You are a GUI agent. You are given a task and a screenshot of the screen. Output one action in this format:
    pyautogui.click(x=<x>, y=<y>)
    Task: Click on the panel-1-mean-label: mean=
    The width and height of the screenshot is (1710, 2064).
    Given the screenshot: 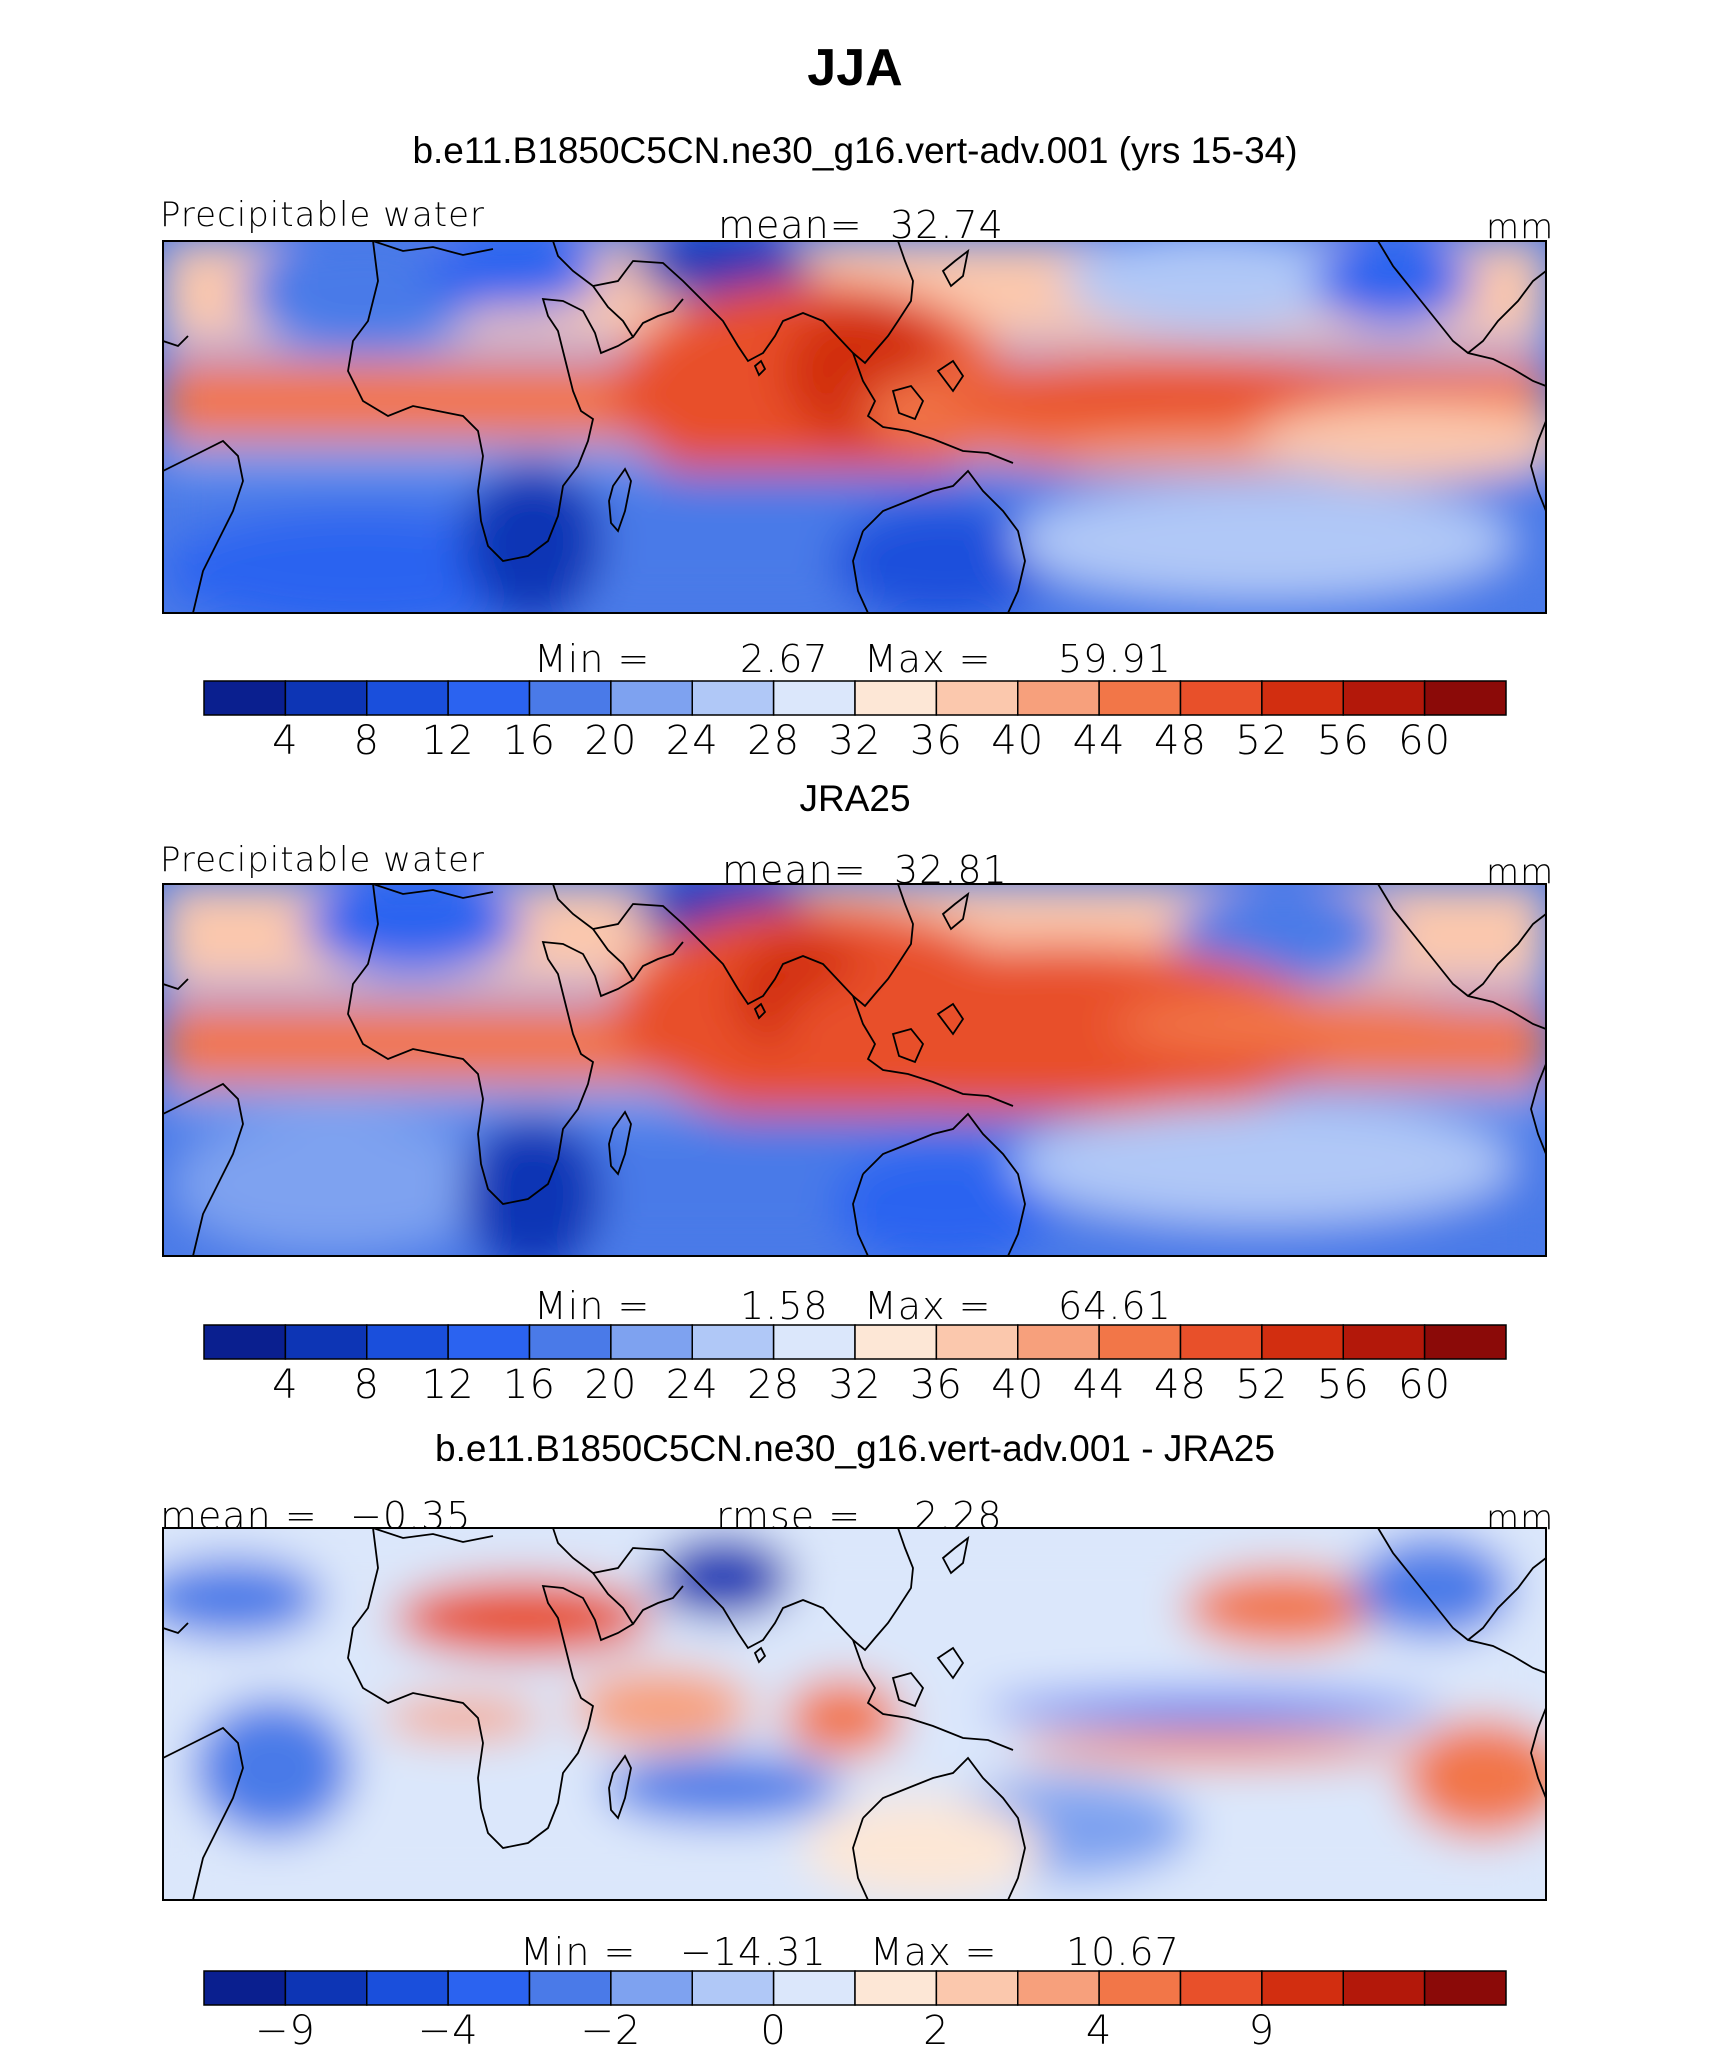 What is the action you would take?
    pyautogui.click(x=790, y=225)
    